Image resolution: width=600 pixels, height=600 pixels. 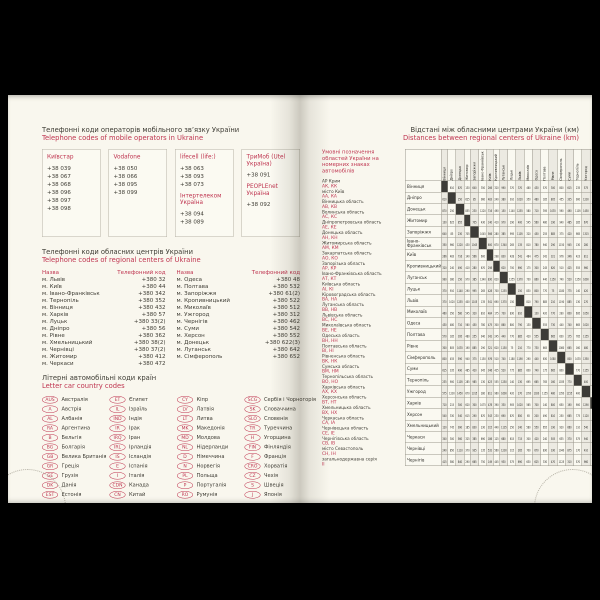 I want to click on city-name: м. Суми, so click(x=187, y=328).